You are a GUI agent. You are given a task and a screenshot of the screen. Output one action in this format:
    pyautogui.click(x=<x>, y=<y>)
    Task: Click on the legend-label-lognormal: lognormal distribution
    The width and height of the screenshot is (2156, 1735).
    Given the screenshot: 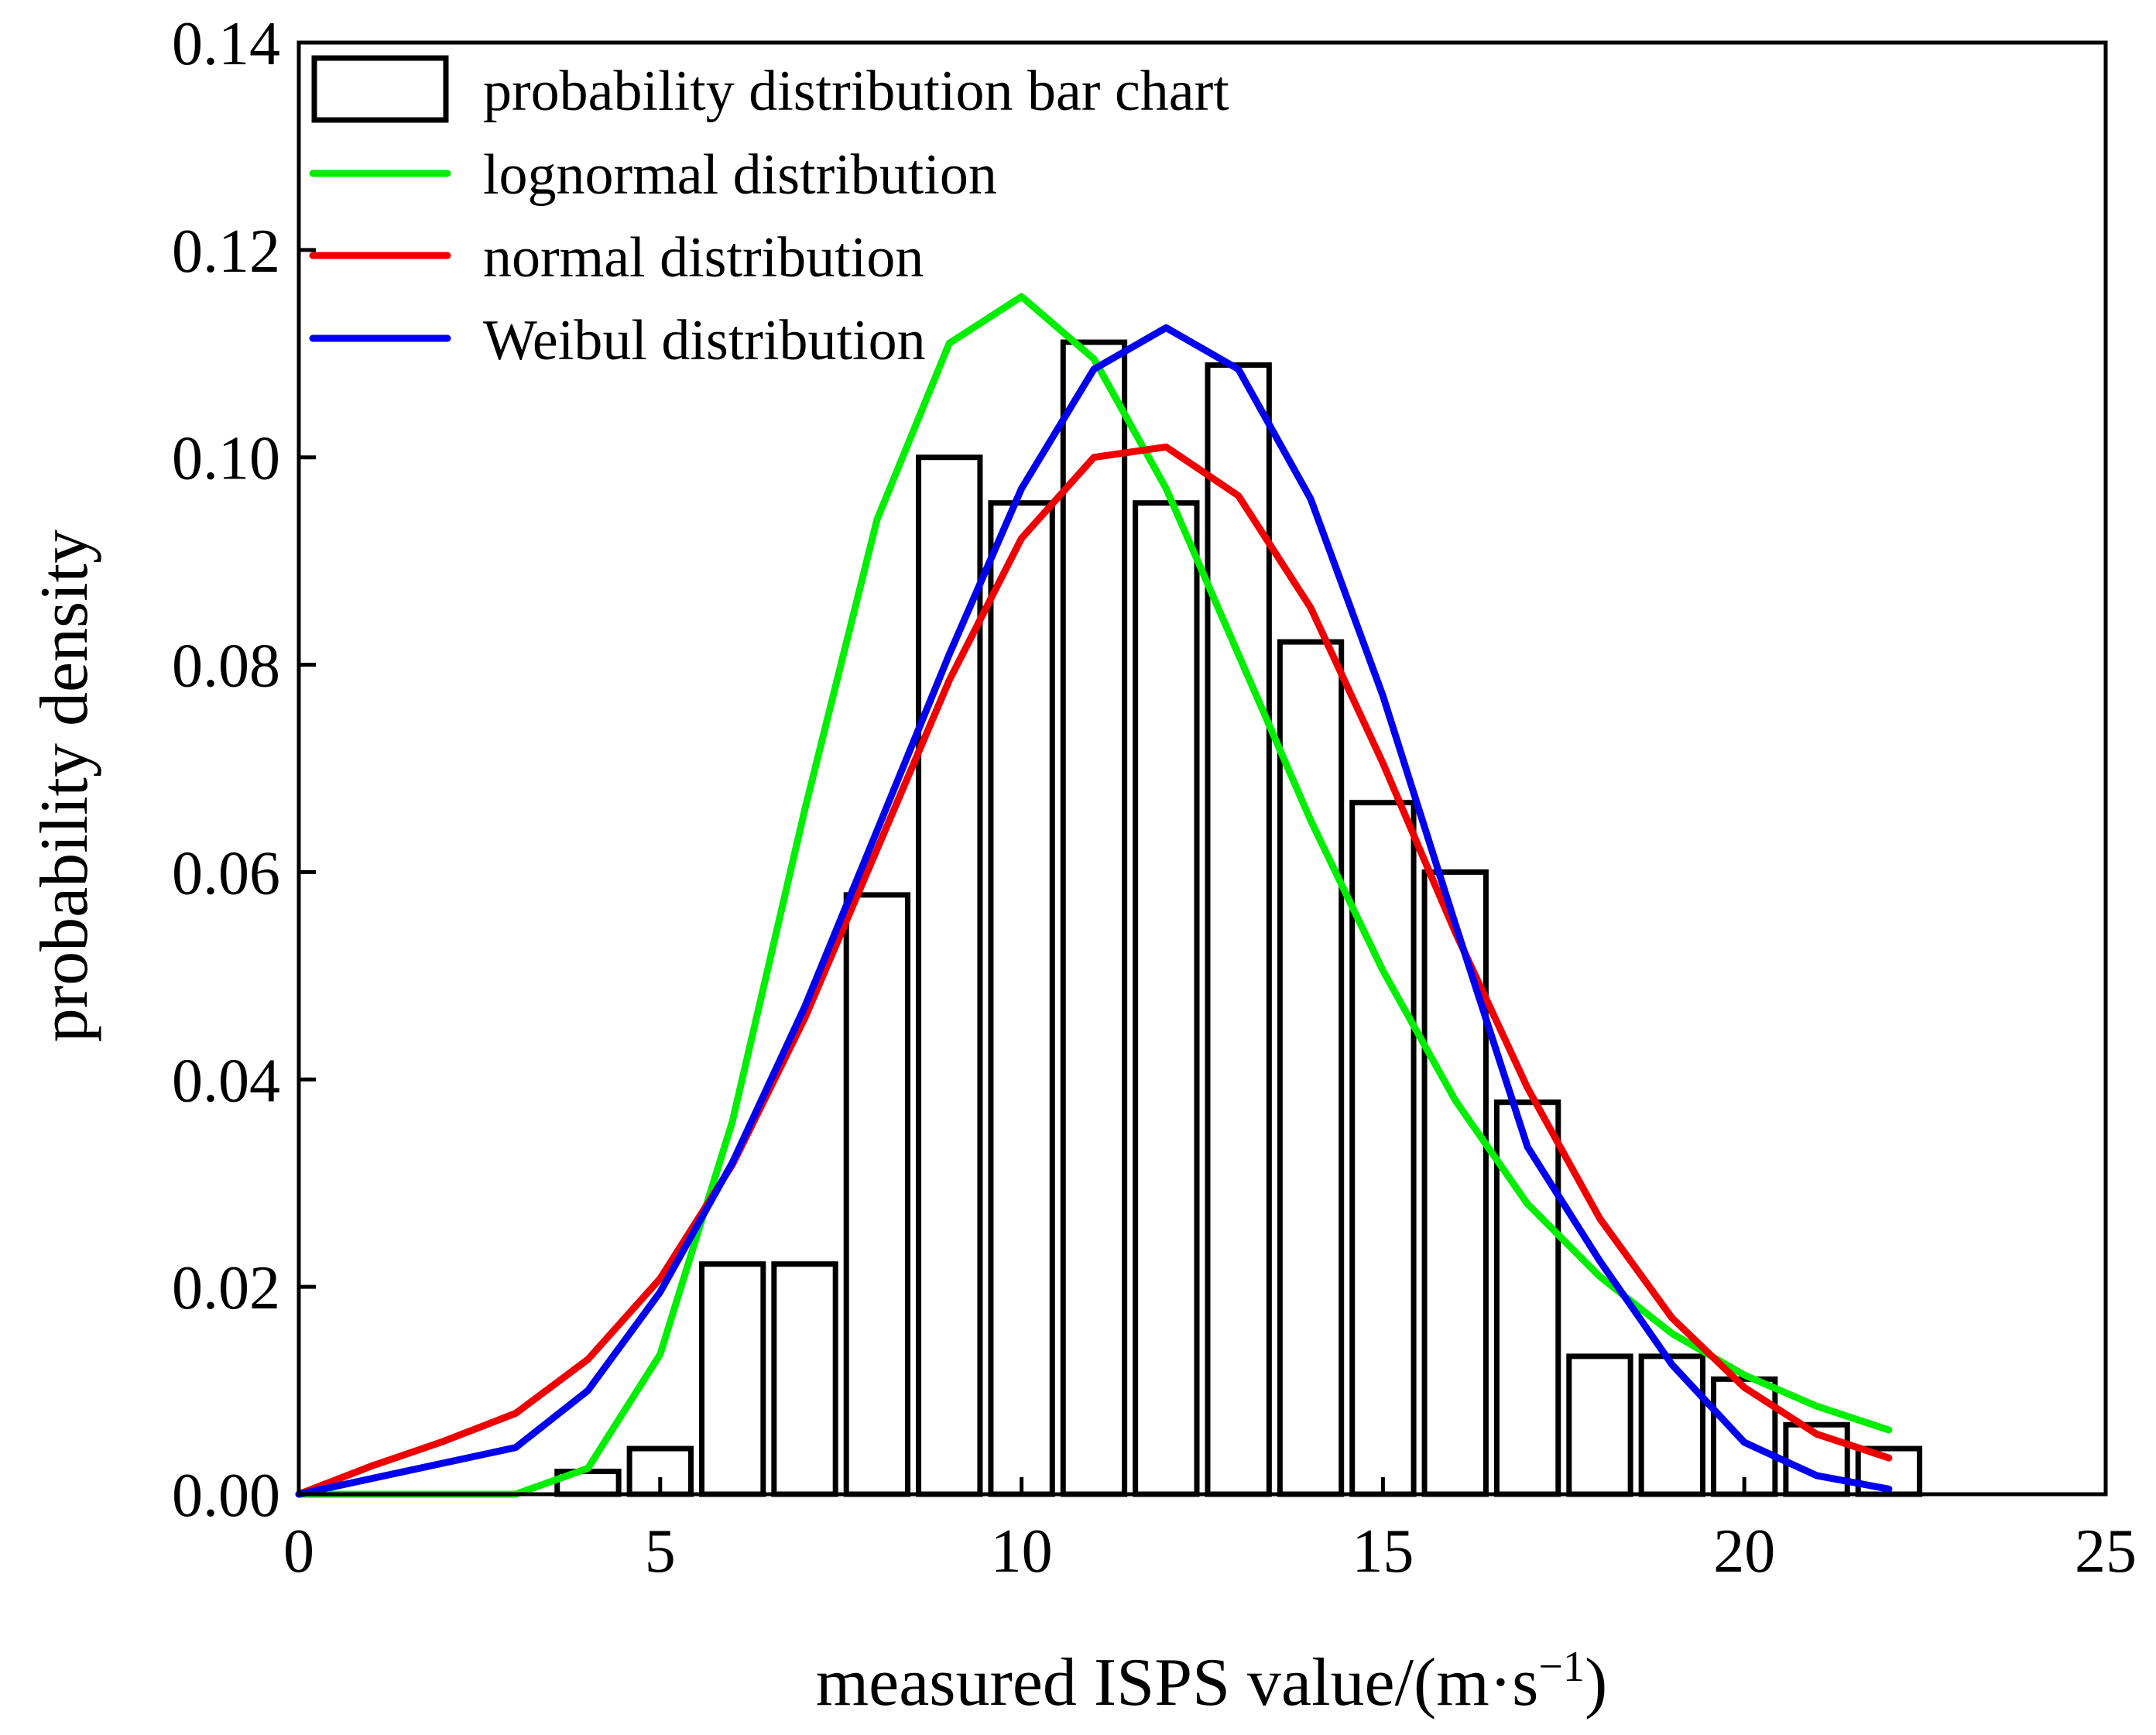 What is the action you would take?
    pyautogui.click(x=740, y=175)
    